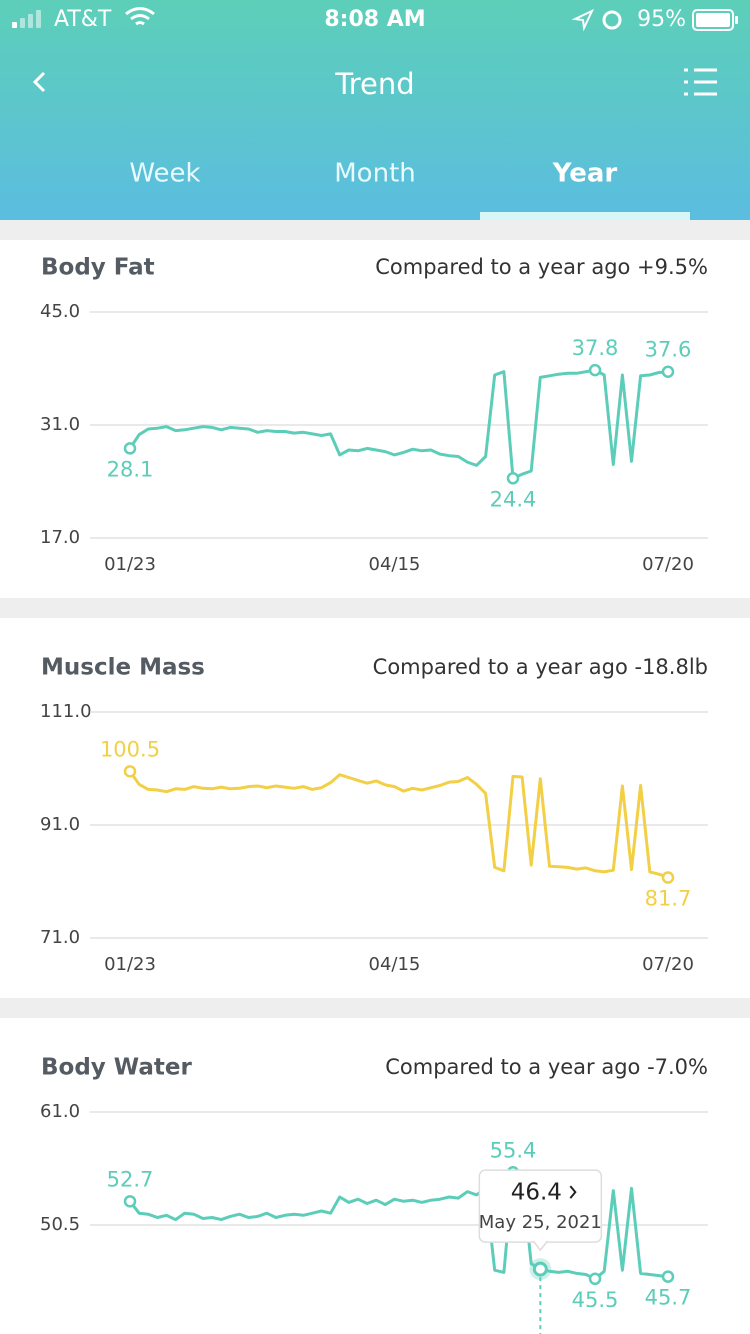  Describe the element at coordinates (39, 82) in the screenshot. I see `back-button` at that location.